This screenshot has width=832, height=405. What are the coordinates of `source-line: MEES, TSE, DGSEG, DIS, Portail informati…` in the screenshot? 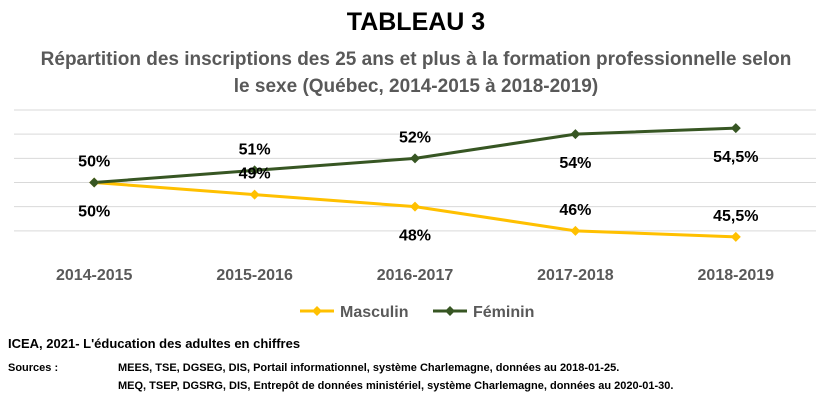 It's located at (369, 368).